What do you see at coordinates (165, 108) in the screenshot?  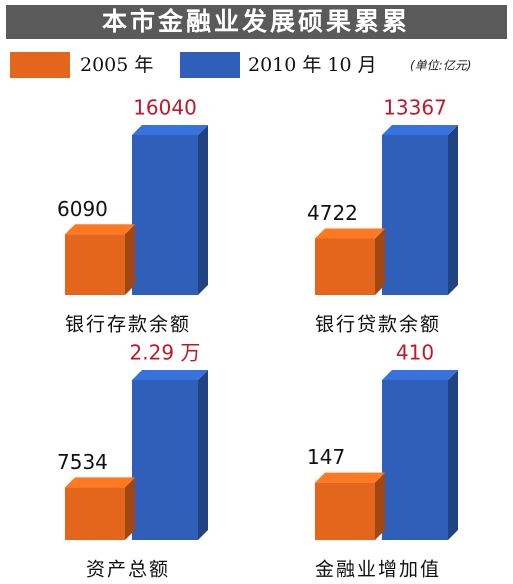 I see `value-label: 16040` at bounding box center [165, 108].